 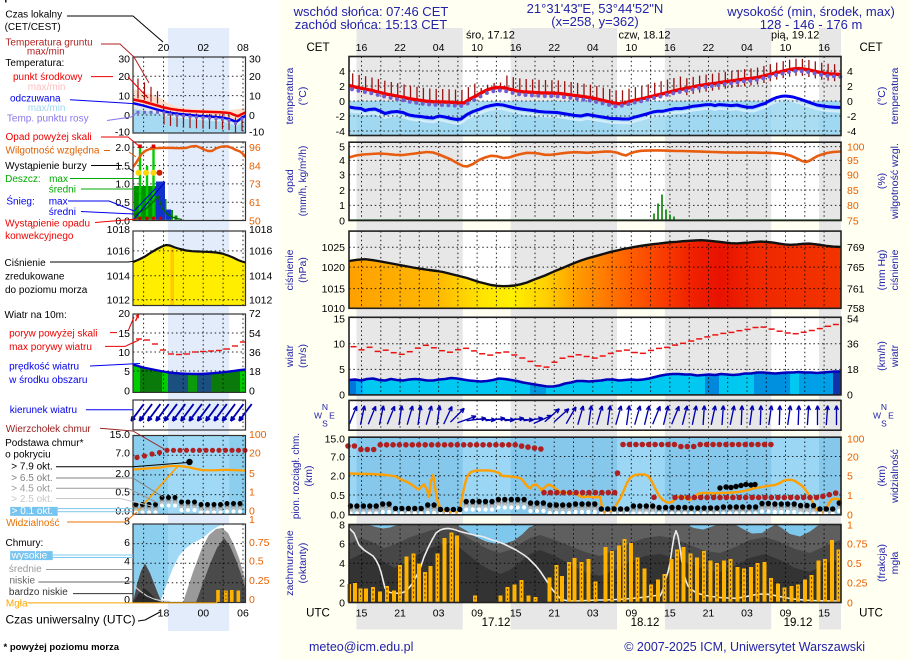 I want to click on svg-text: do poziomu morza, so click(x=46, y=290).